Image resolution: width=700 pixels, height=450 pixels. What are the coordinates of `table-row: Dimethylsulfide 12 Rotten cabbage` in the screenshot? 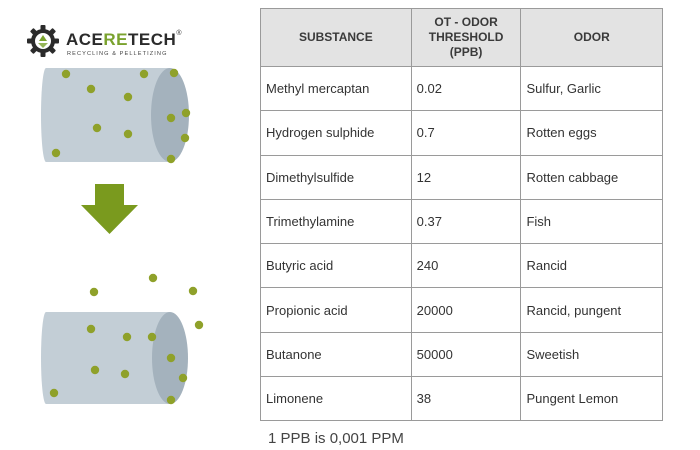 It's located at (461, 177).